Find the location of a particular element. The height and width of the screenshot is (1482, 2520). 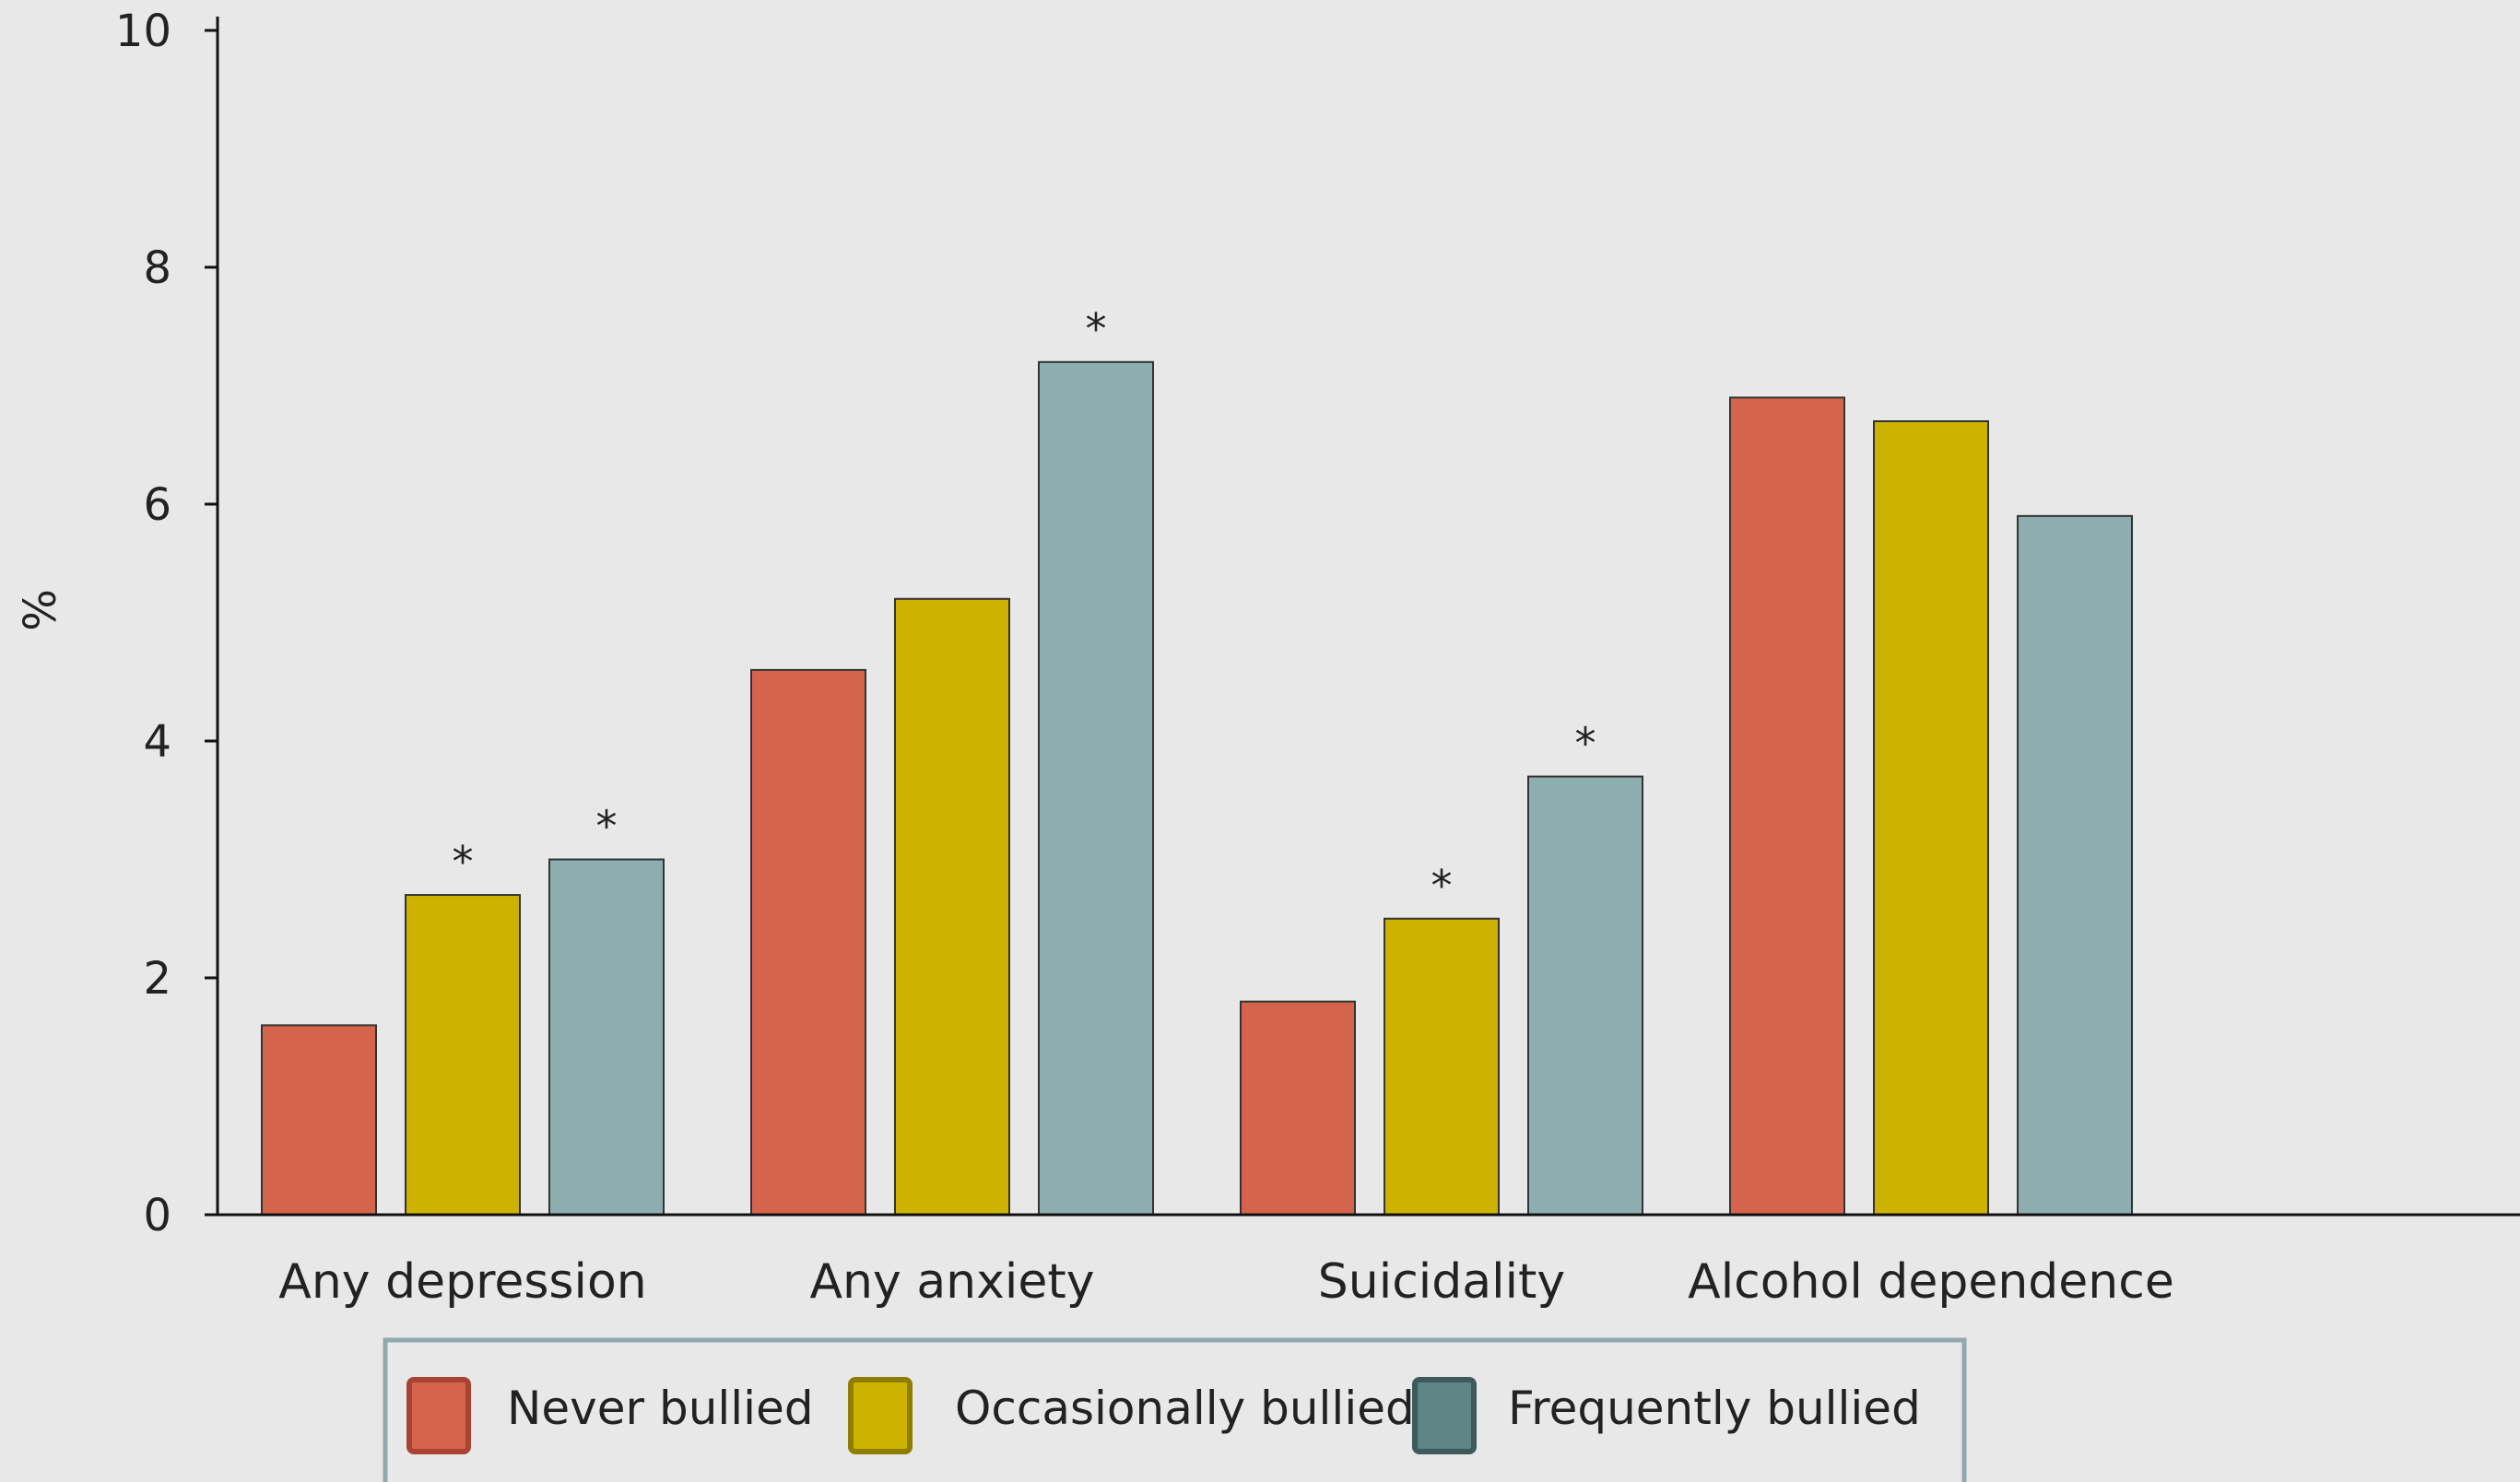

legend-label: Occasionally bullied is located at coordinates (1185, 1408).